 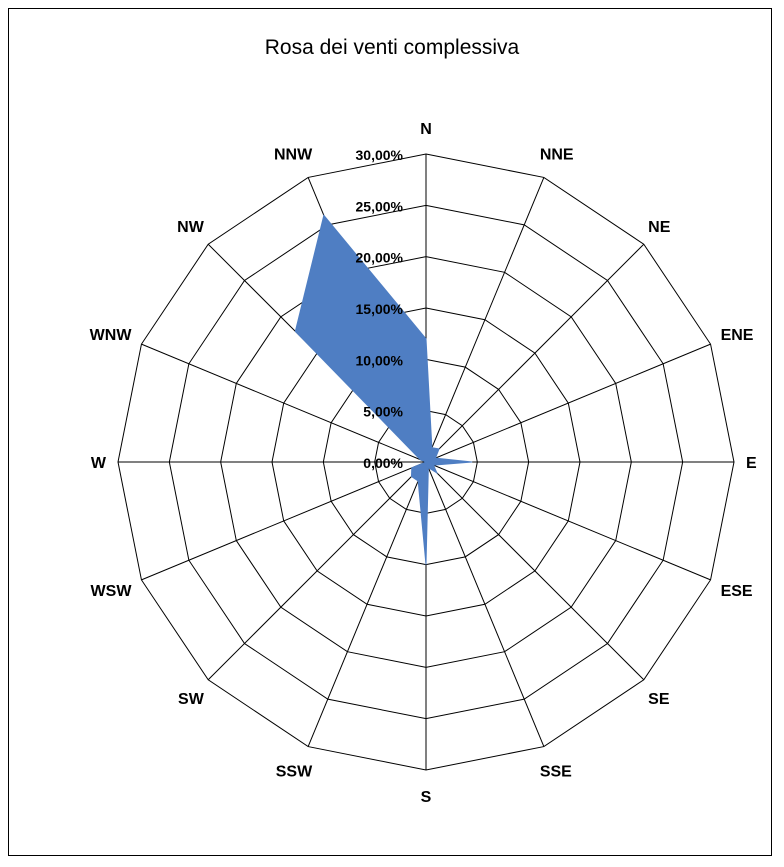 What do you see at coordinates (659, 699) in the screenshot?
I see `axis-label-se: SE` at bounding box center [659, 699].